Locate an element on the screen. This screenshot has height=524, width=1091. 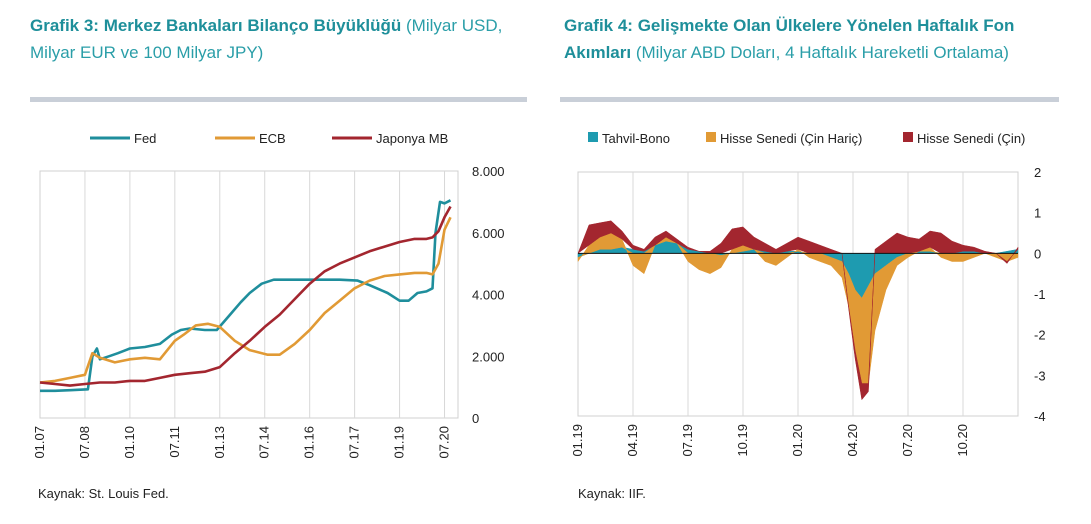
y-tick-label: -2 is located at coordinates (1040, 335).